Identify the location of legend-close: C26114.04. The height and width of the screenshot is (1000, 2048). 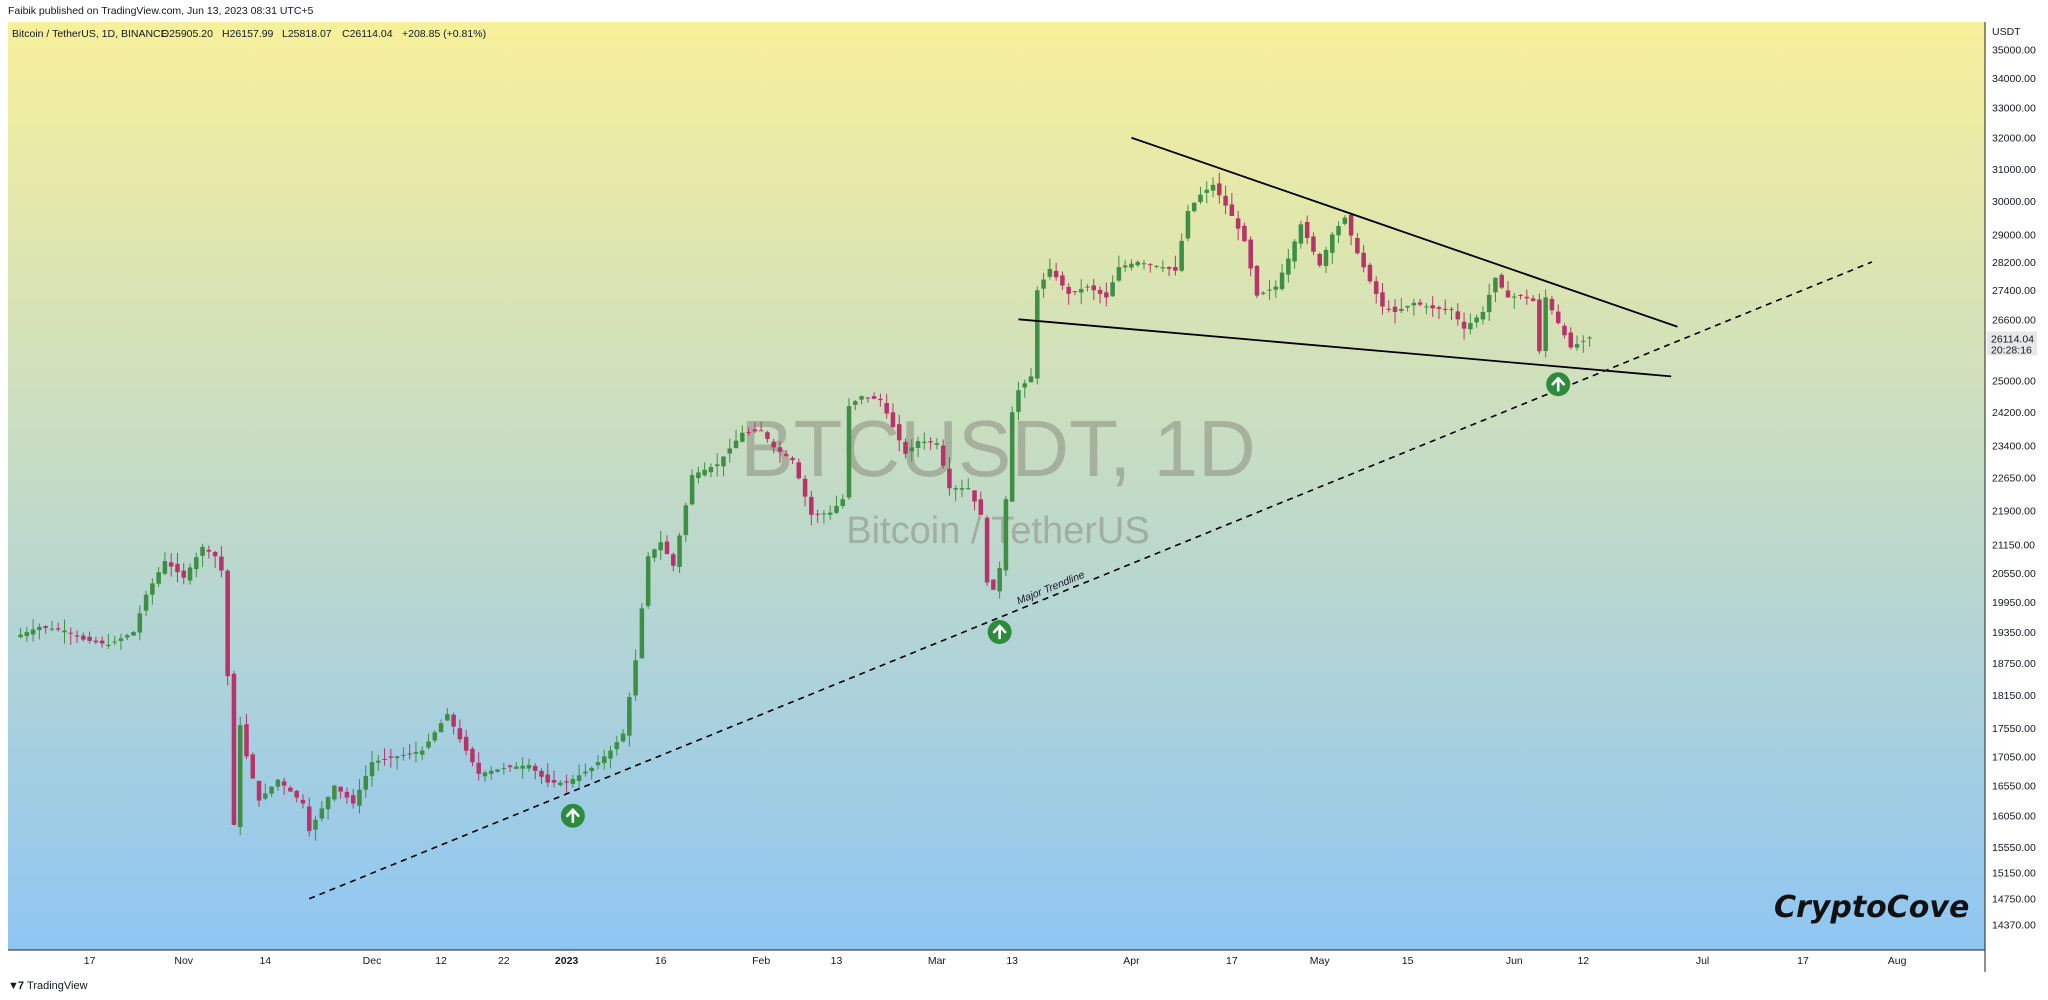
(367, 34).